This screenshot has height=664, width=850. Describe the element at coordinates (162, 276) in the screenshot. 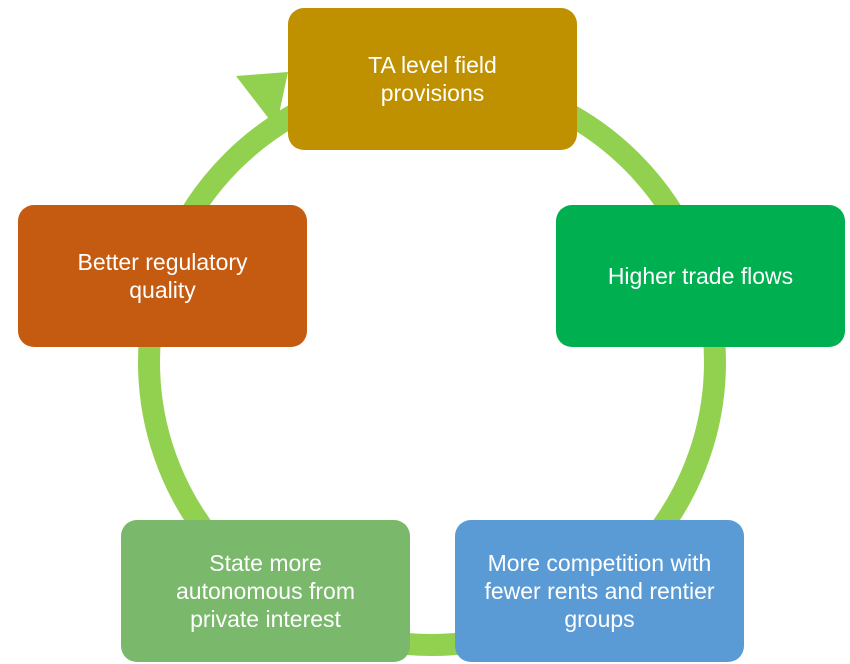

I see `node: Better regulatory quality` at that location.